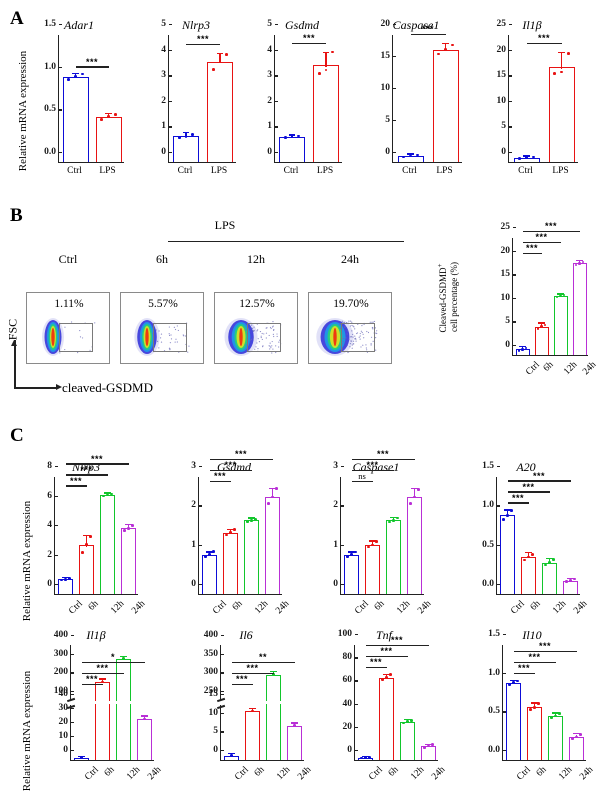 This screenshot has height=809, width=606. Describe the element at coordinates (388, 695) in the screenshot. I see `plot-axes: 0 20 40 60 80 100 *** *** ***` at that location.